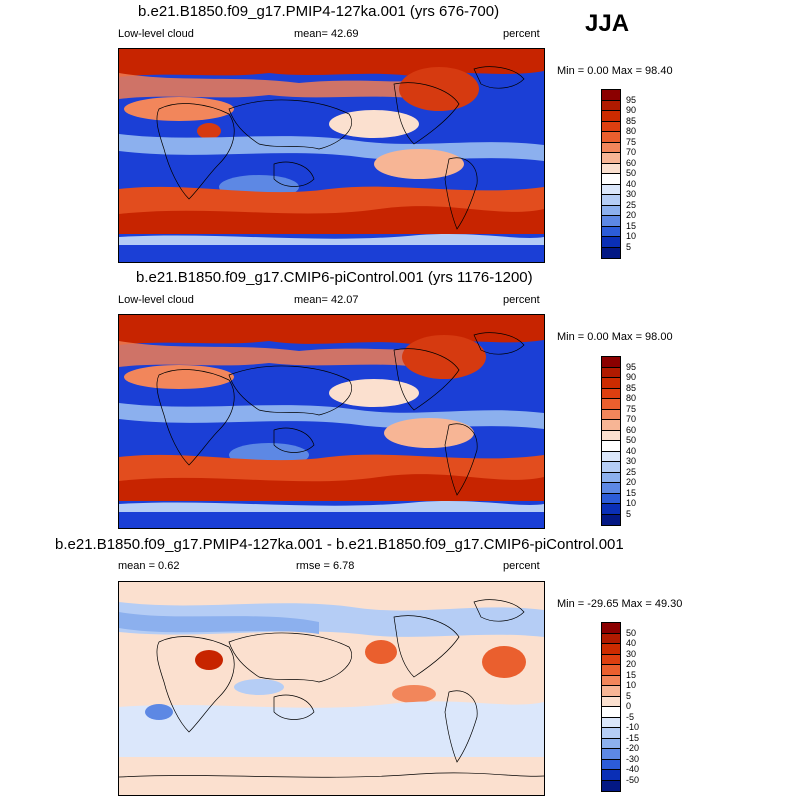 Image resolution: width=800 pixels, height=800 pixels. I want to click on panel-2-minmax: Min = 0.00 Max = 98.00, so click(615, 337).